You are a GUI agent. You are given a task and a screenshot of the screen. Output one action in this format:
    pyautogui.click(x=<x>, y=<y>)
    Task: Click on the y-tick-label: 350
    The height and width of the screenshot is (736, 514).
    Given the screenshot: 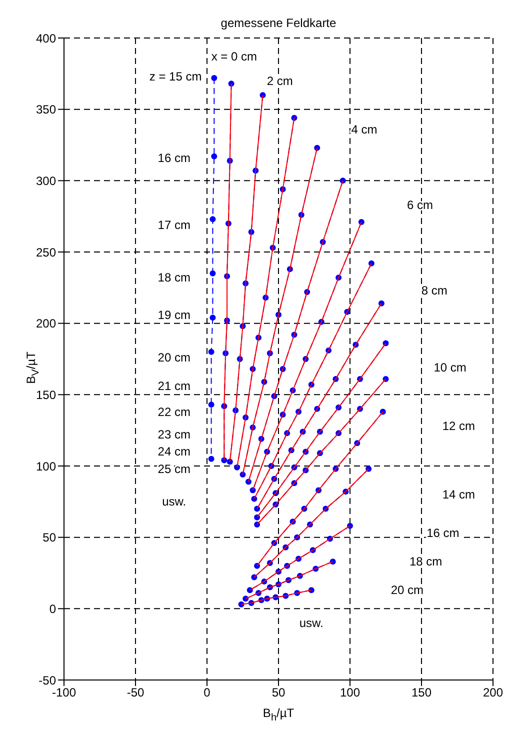 What is the action you would take?
    pyautogui.click(x=46, y=109)
    